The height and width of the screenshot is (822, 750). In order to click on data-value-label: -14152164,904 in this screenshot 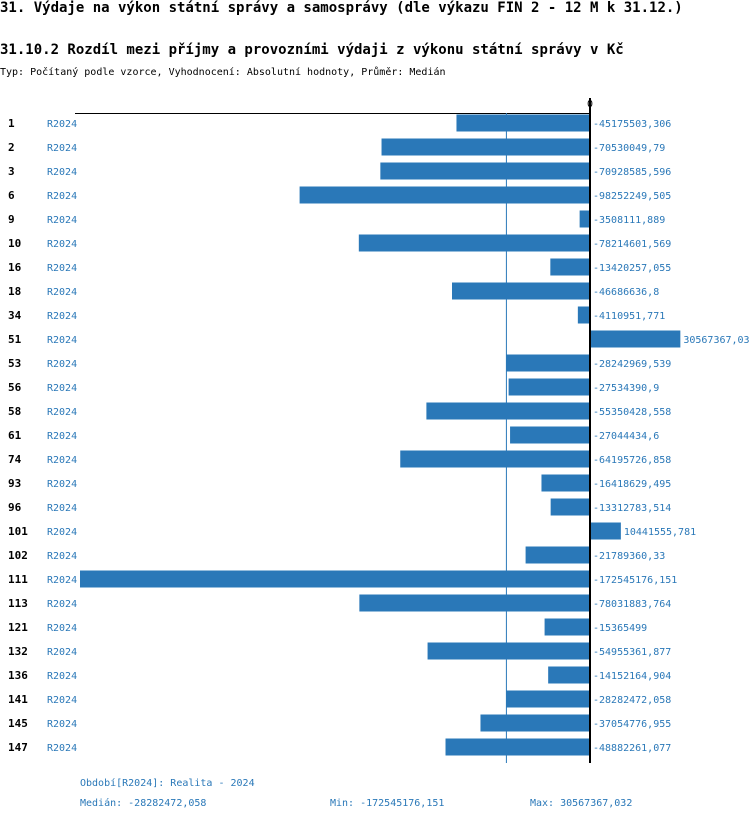, I will do `click(632, 676)`.